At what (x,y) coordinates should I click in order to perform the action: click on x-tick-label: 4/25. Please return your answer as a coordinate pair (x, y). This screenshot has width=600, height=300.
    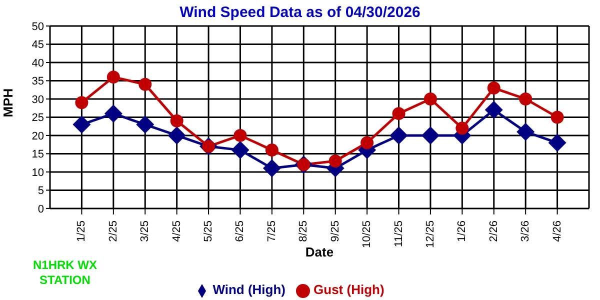
    Looking at the image, I should click on (176, 231).